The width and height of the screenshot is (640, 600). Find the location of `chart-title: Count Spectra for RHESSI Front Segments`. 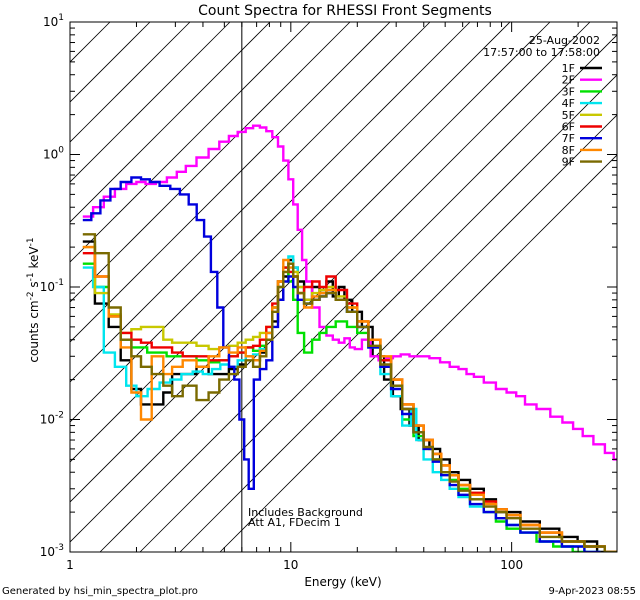

chart-title: Count Spectra for RHESSI Front Segments is located at coordinates (345, 11).